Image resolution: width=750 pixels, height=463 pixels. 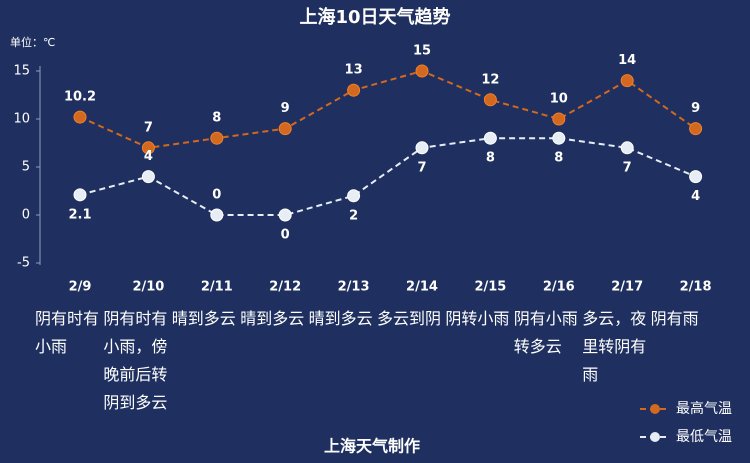 I want to click on y-tick-label: 10, so click(x=21, y=119).